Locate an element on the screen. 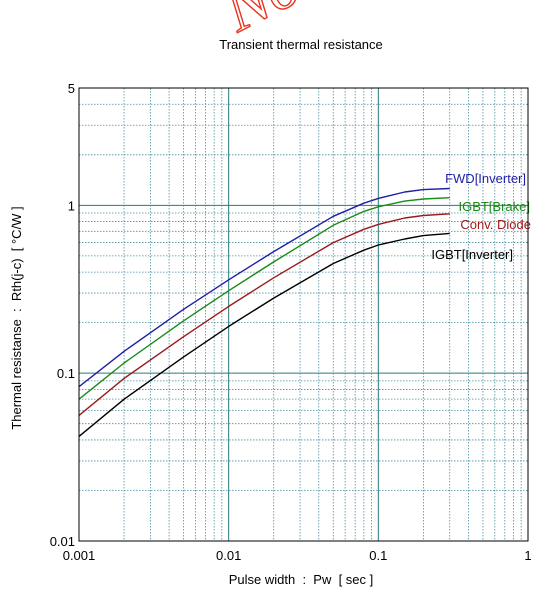  y-tick-label: 0.1 is located at coordinates (66, 373).